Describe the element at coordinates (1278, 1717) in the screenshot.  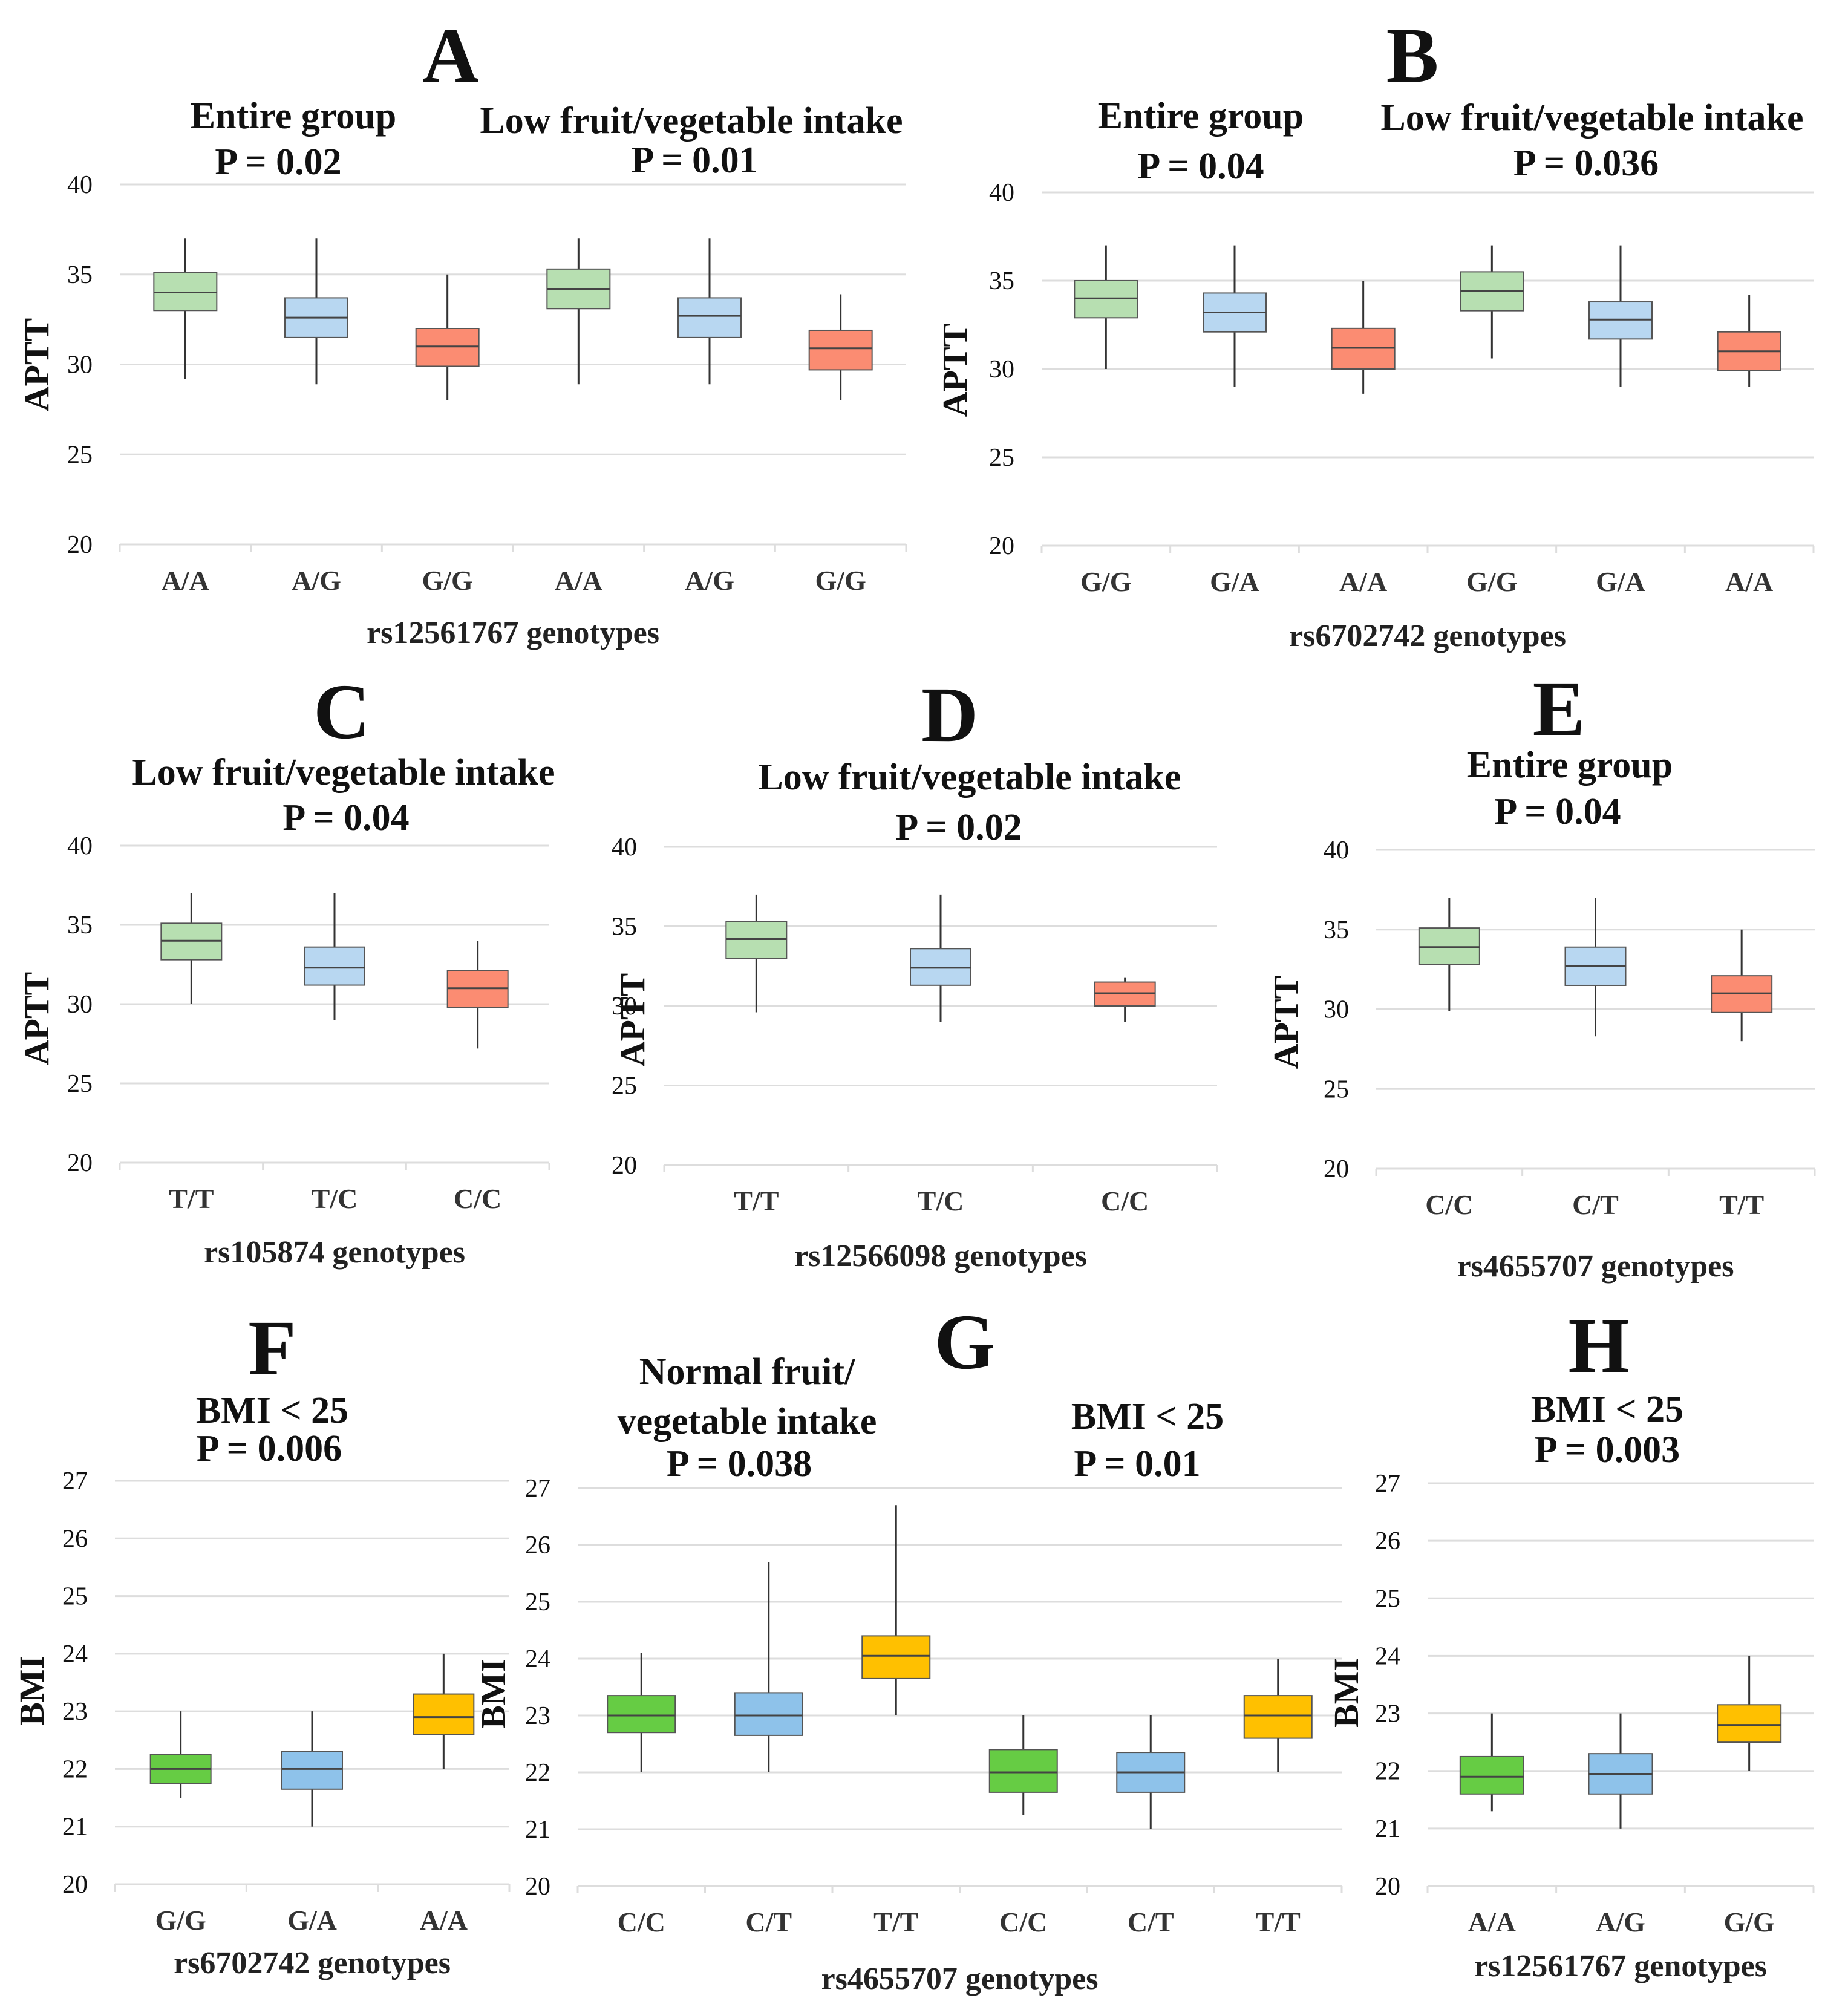
I see `box-TT` at that location.